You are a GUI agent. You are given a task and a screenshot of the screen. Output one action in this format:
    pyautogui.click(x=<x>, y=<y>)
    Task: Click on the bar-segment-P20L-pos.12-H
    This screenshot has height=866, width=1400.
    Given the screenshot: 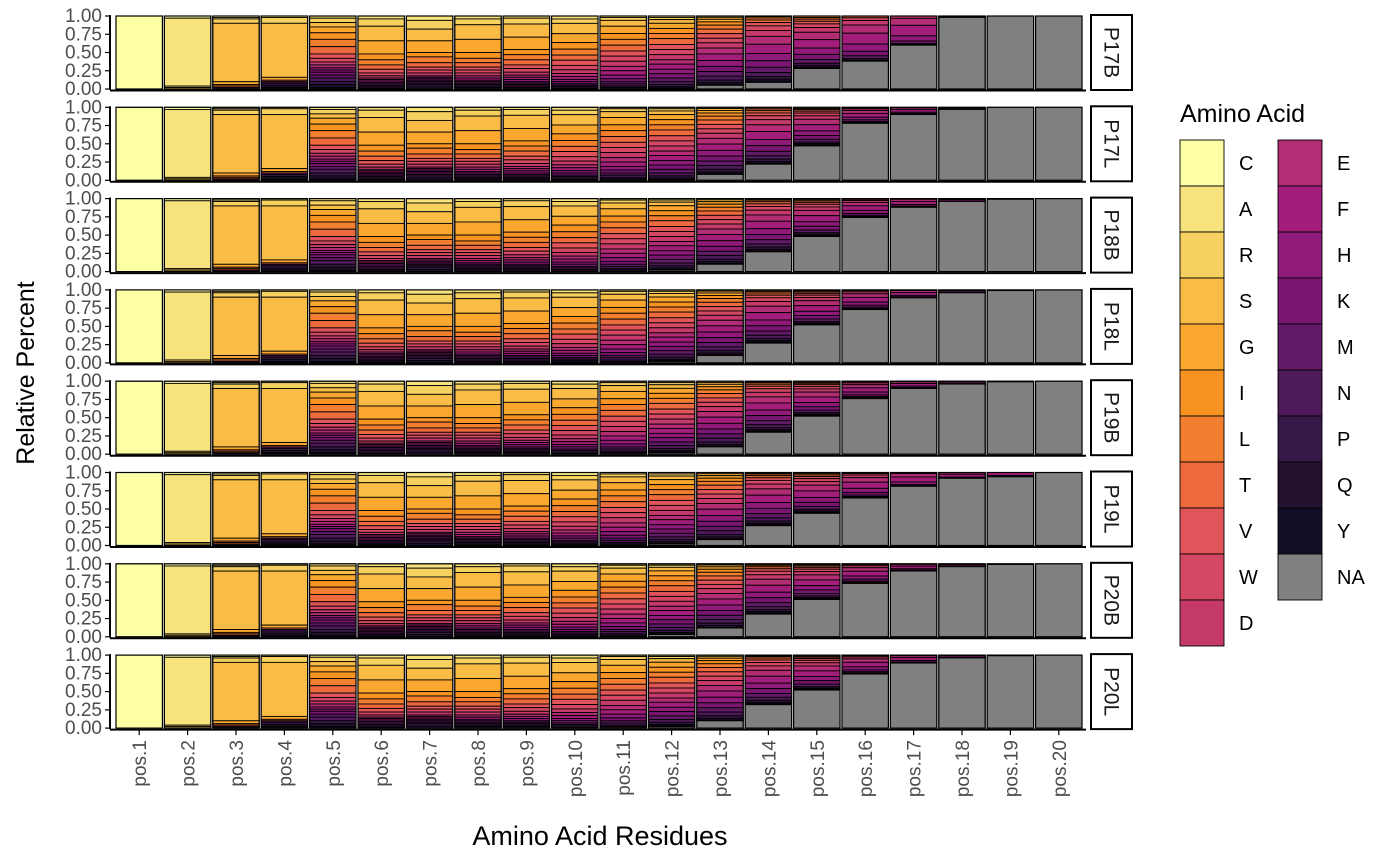 What is the action you would take?
    pyautogui.click(x=671, y=709)
    